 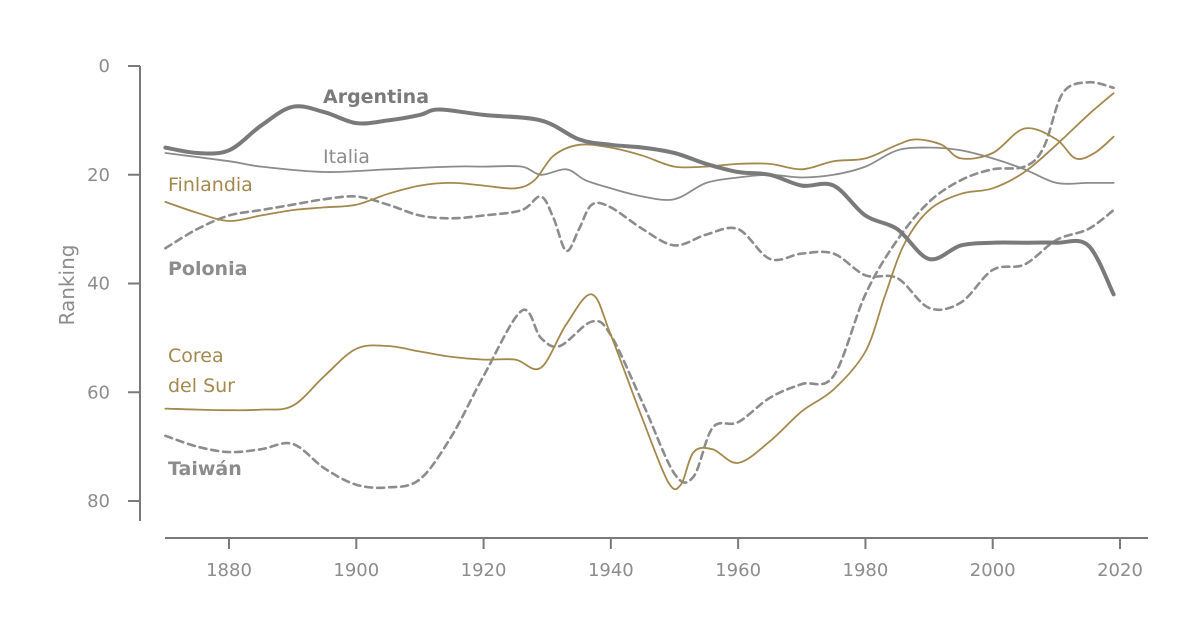 What do you see at coordinates (346, 157) in the screenshot?
I see `series-label-italia: Italia` at bounding box center [346, 157].